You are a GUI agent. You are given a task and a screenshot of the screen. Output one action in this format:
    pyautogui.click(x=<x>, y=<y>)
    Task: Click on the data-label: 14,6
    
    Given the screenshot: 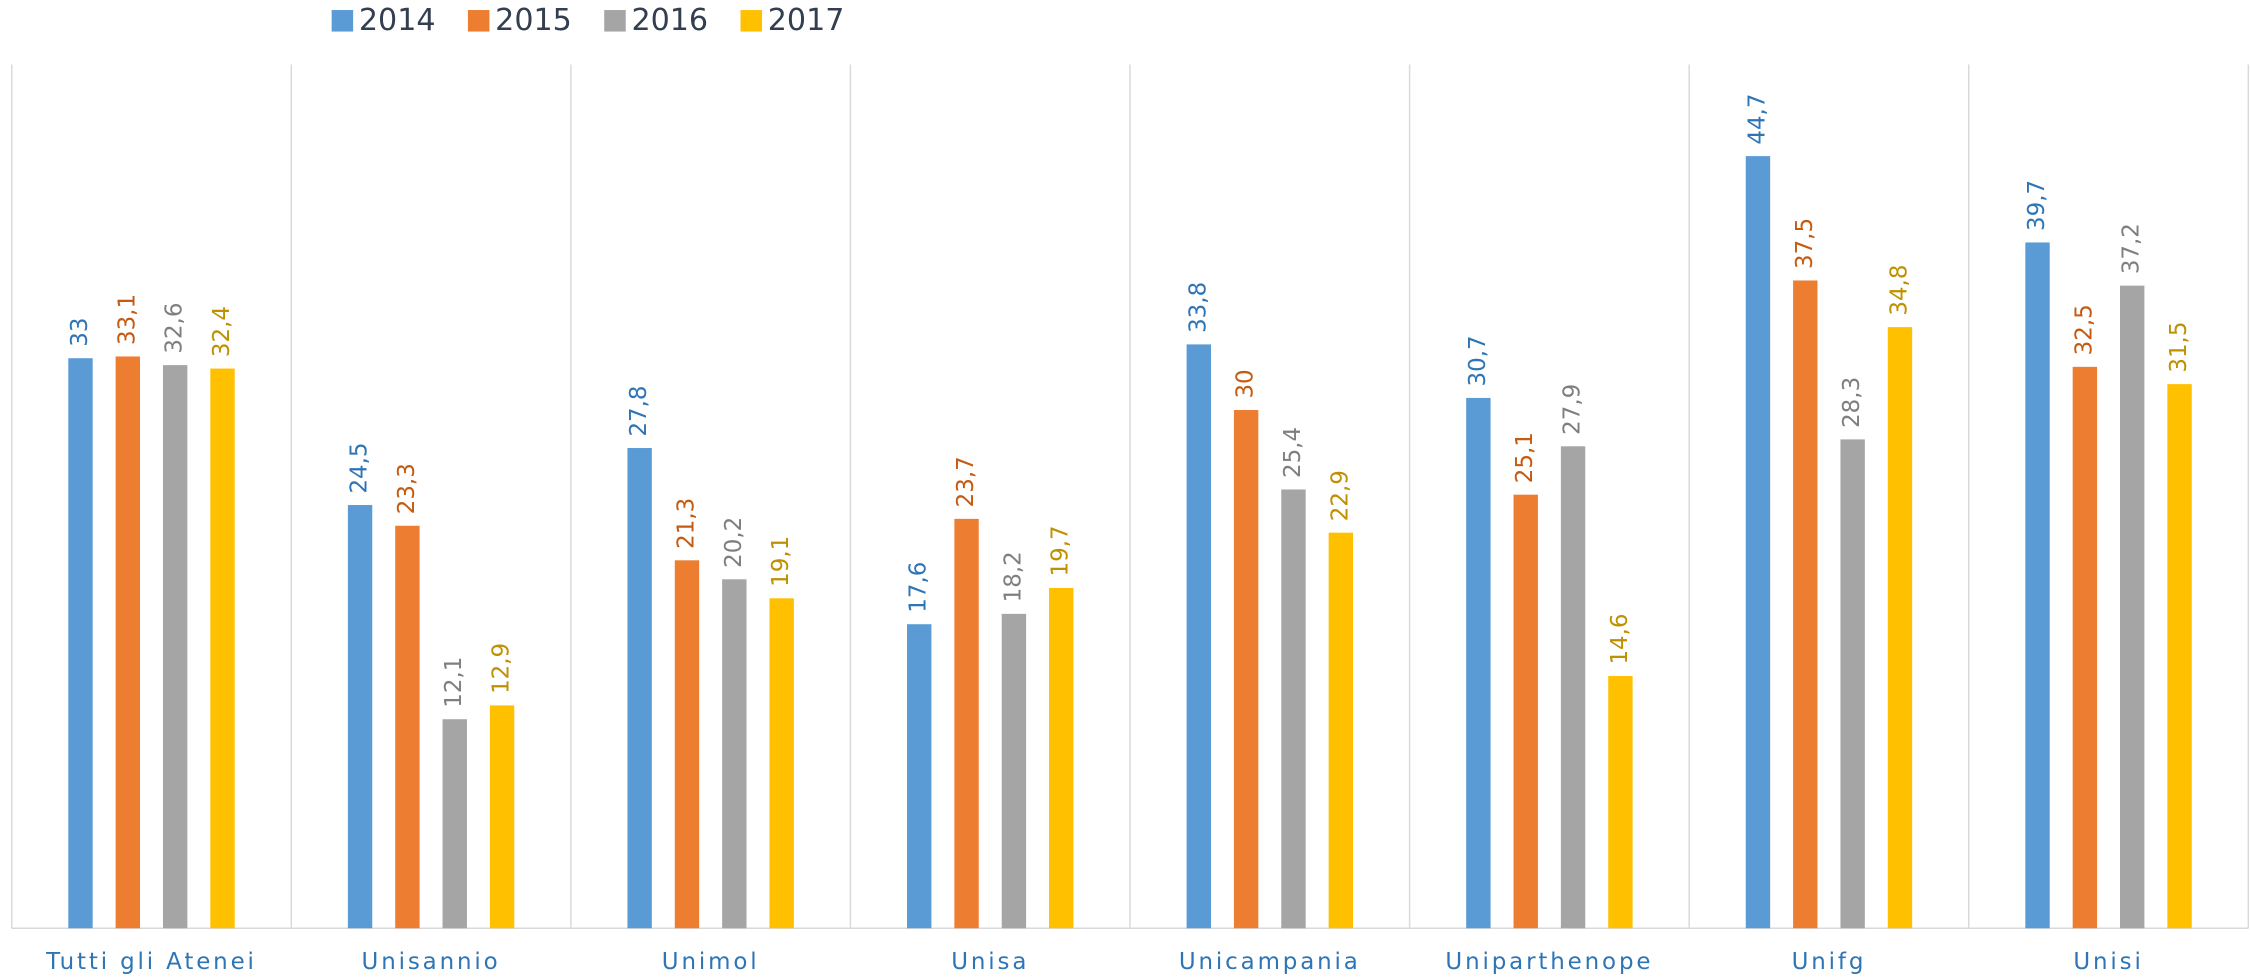 What is the action you would take?
    pyautogui.click(x=1620, y=638)
    